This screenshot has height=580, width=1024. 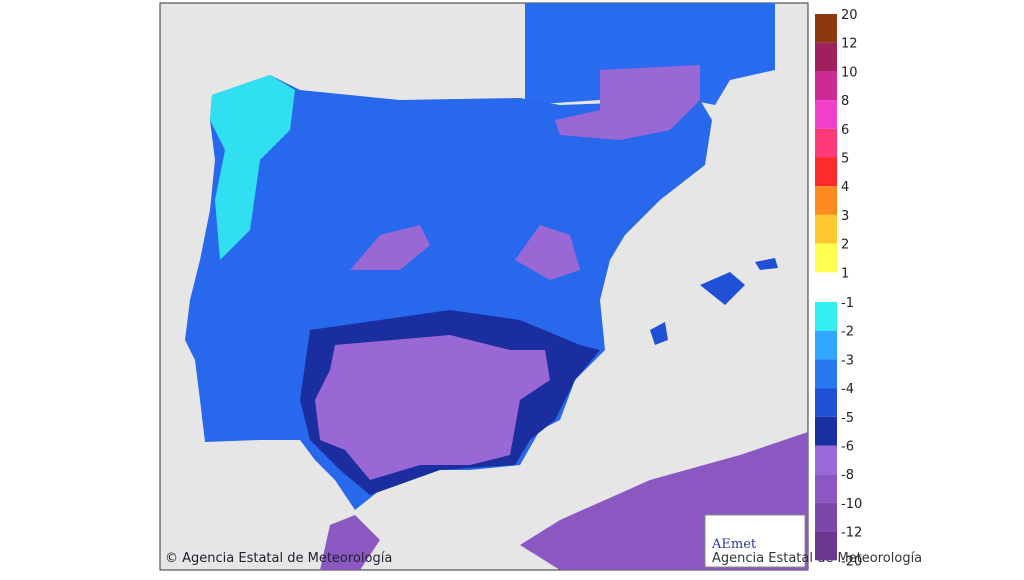 What do you see at coordinates (350, 542) in the screenshot?
I see `morocco` at bounding box center [350, 542].